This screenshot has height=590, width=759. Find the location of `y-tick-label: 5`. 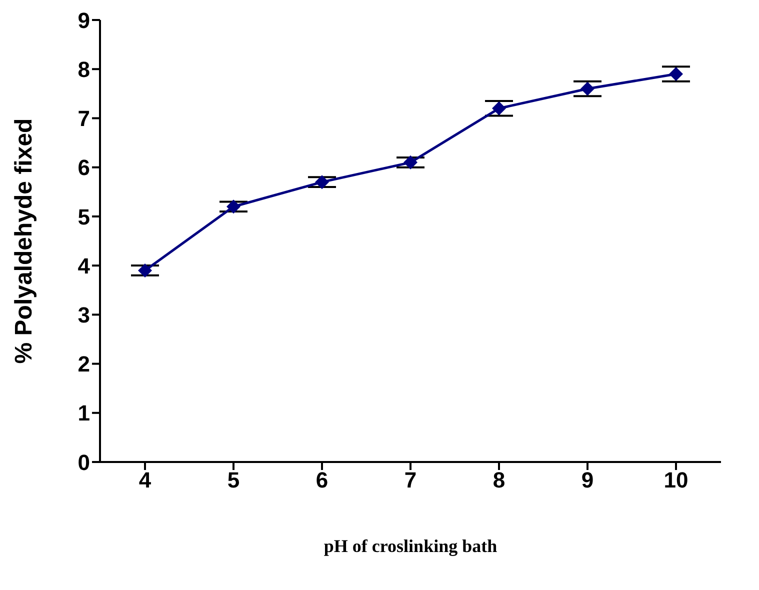

y-tick-label: 5 is located at coordinates (84, 217).